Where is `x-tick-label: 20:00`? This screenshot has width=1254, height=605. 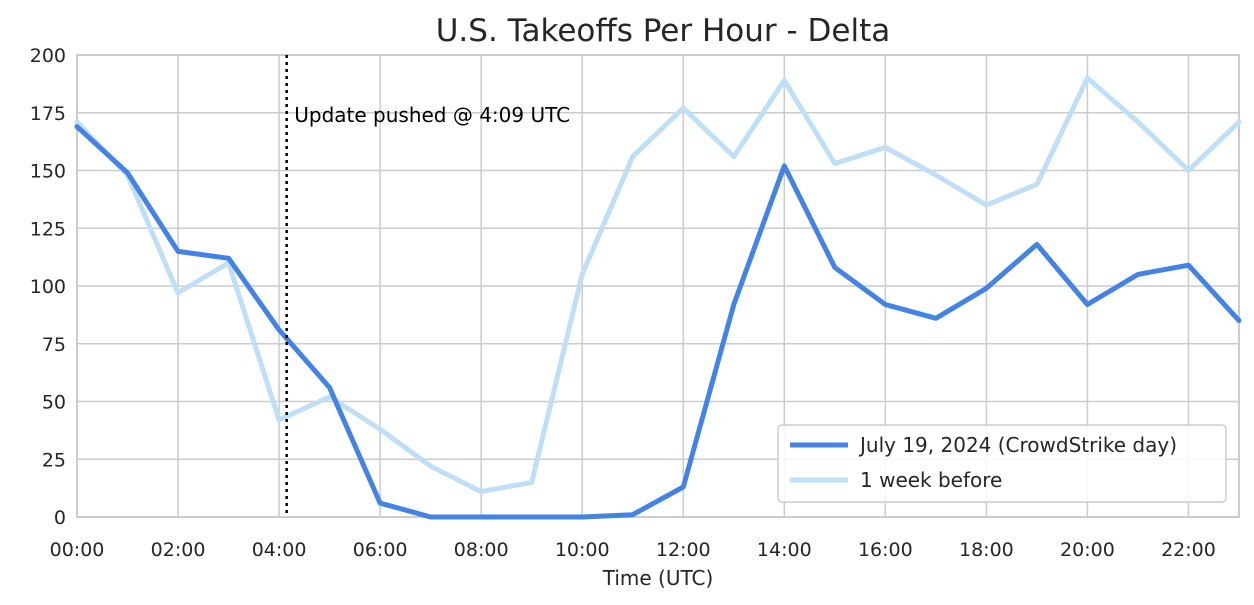 x-tick-label: 20:00 is located at coordinates (1087, 550).